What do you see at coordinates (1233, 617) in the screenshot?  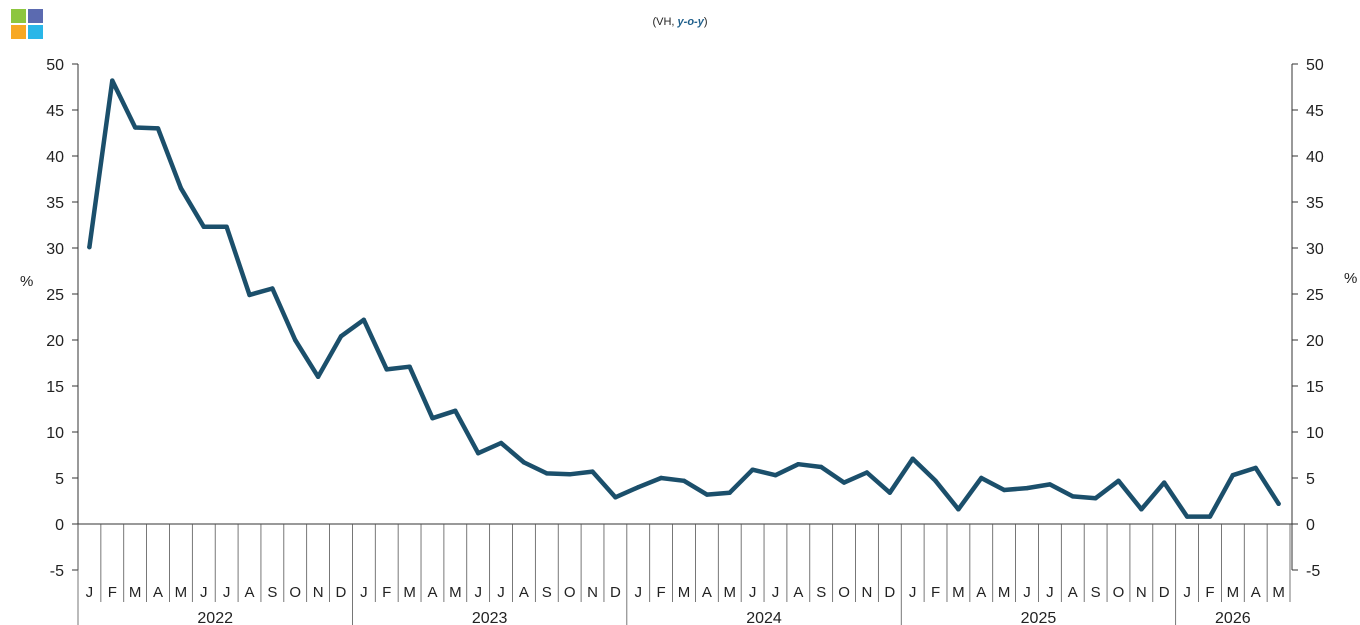 I see `x-year-label: 2026` at bounding box center [1233, 617].